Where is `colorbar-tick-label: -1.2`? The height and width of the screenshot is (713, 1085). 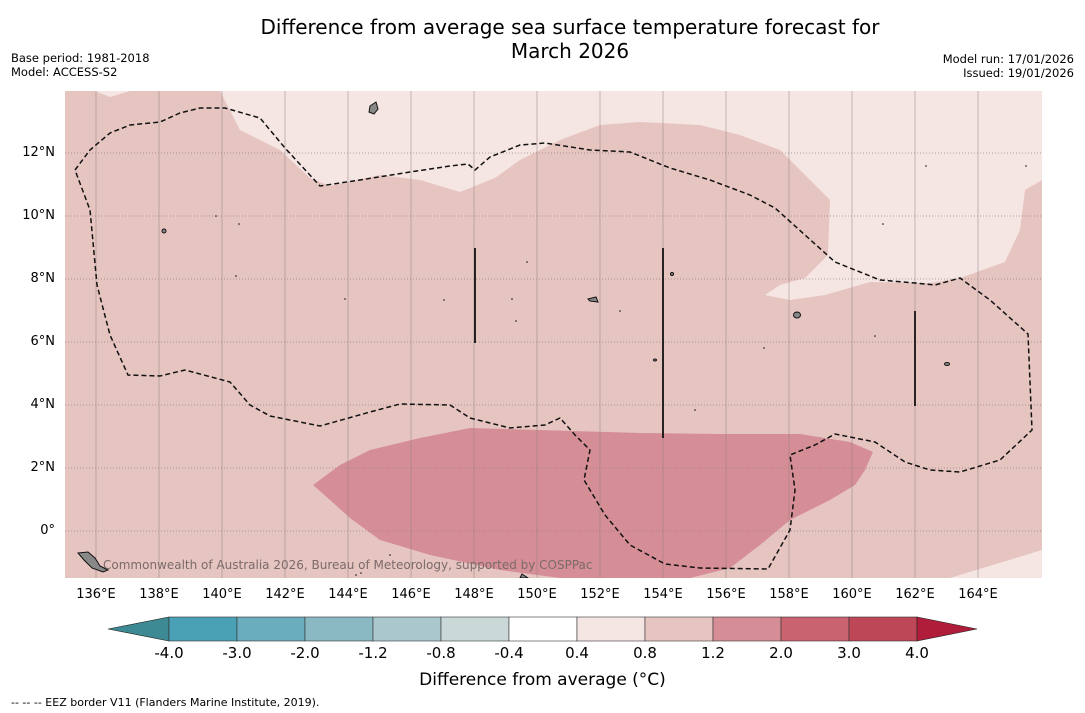
colorbar-tick-label: -1.2 is located at coordinates (373, 653).